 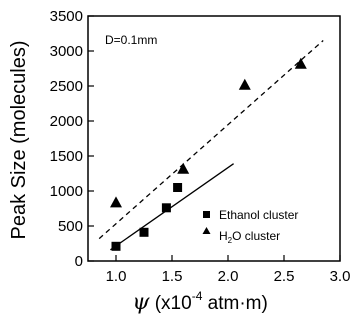 What do you see at coordinates (250, 226) in the screenshot?
I see `legend: Ethanol cluster H2O cluster` at bounding box center [250, 226].